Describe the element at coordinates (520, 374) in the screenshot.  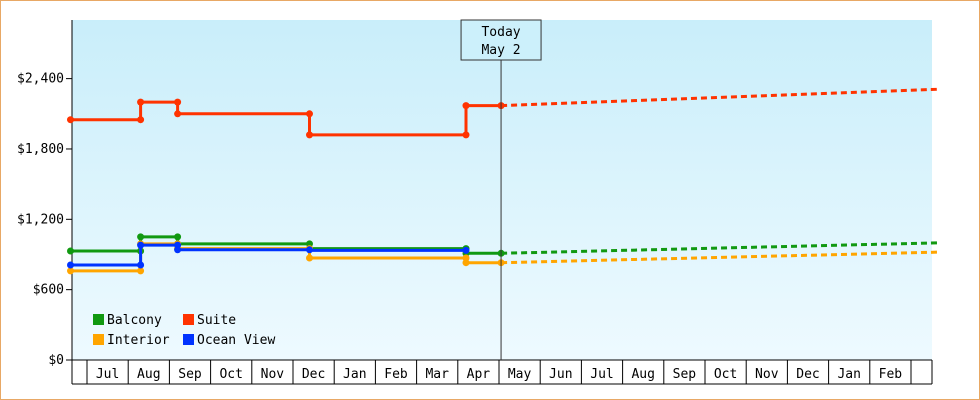
I see `month-label: May` at that location.